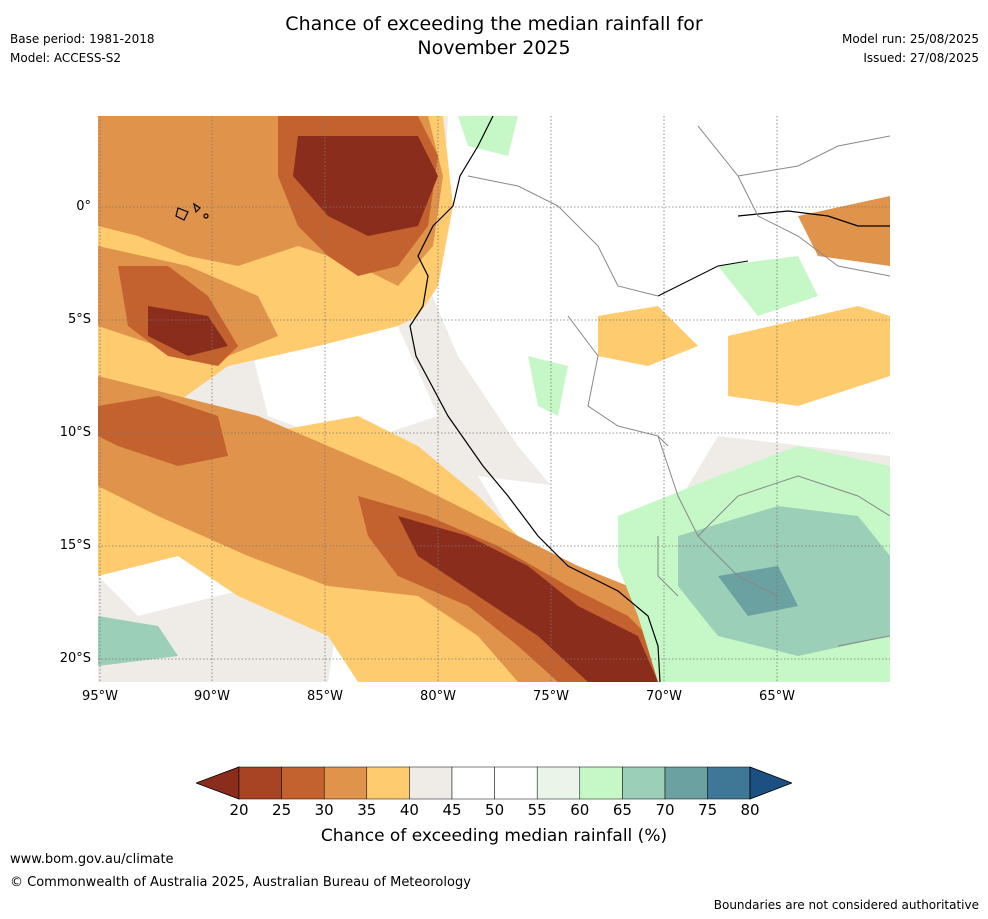 Image resolution: width=988 pixels, height=919 pixels. I want to click on colorbar-tick-45: 45, so click(452, 810).